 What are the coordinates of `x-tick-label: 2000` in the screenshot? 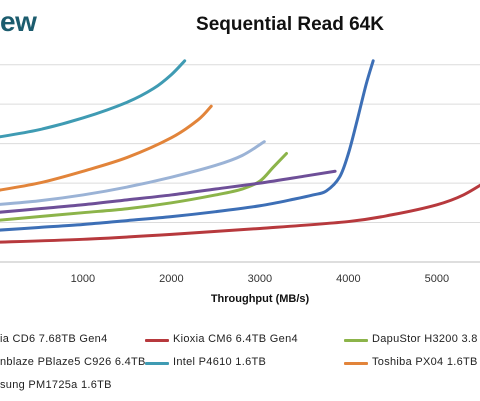 It's located at (171, 279).